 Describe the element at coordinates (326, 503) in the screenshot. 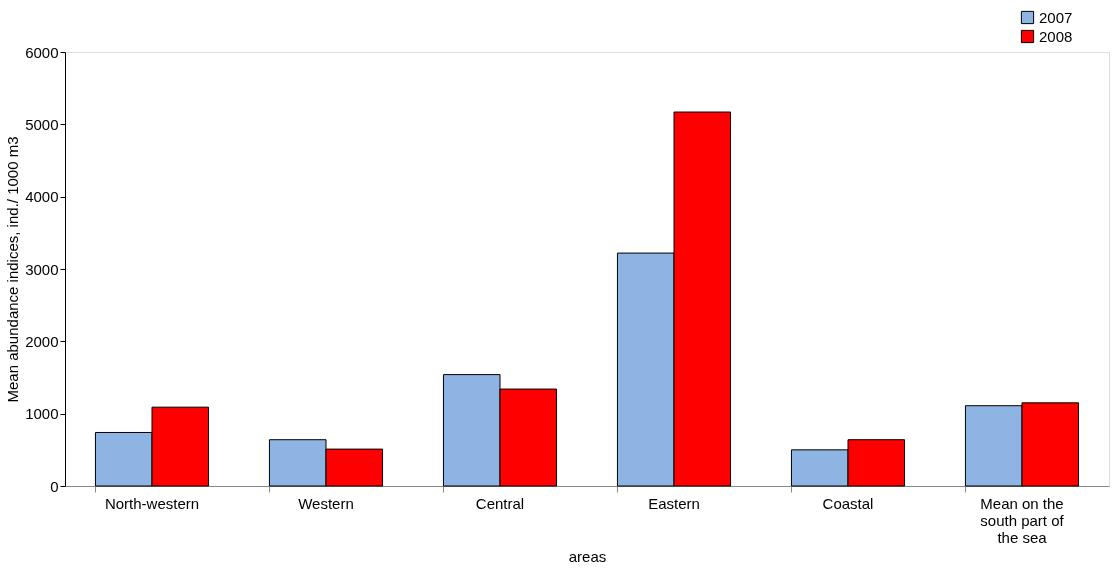

I see `x-tick-label: Western` at that location.